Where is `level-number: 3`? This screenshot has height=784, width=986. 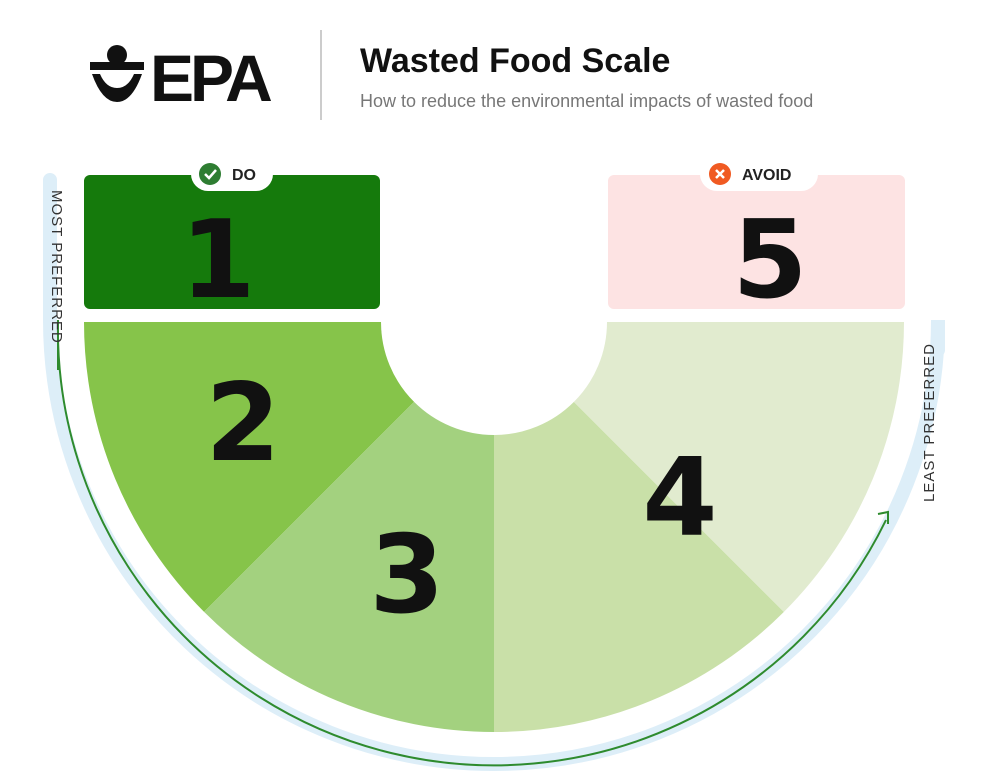
level-number: 3 is located at coordinates (406, 575).